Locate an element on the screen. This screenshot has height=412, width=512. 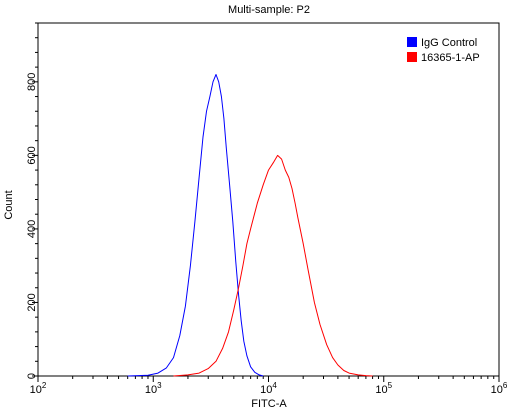
x-axis-ticks: 10² 10³ 10⁴ 10⁵ 10⁶ is located at coordinates (269, 386).